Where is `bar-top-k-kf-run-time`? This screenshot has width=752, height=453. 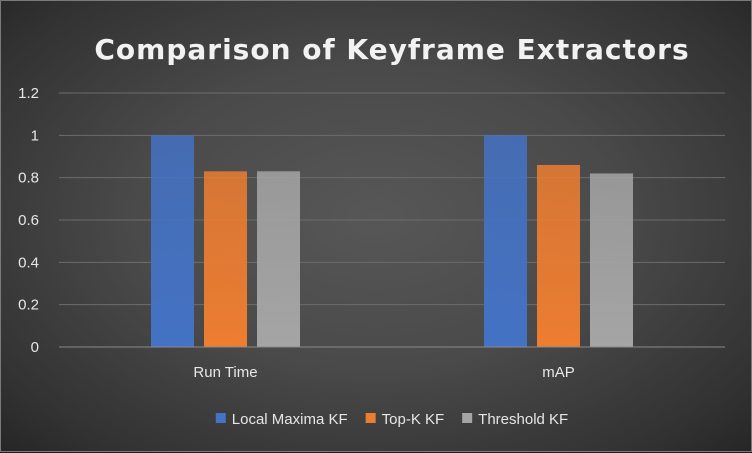
bar-top-k-kf-run-time is located at coordinates (225, 259).